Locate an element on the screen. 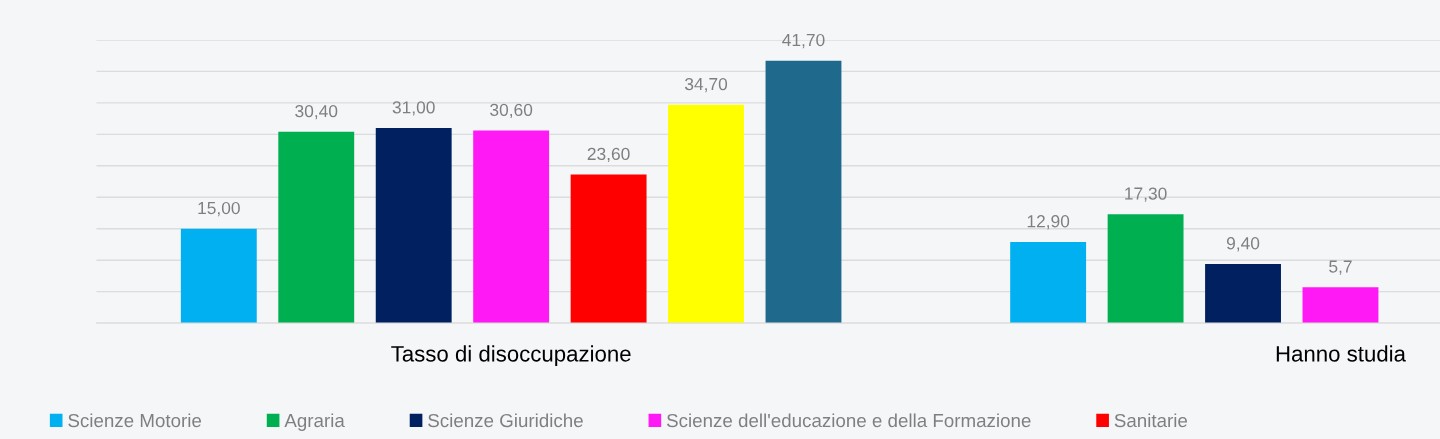  data-label: 12,90 is located at coordinates (1048, 222).